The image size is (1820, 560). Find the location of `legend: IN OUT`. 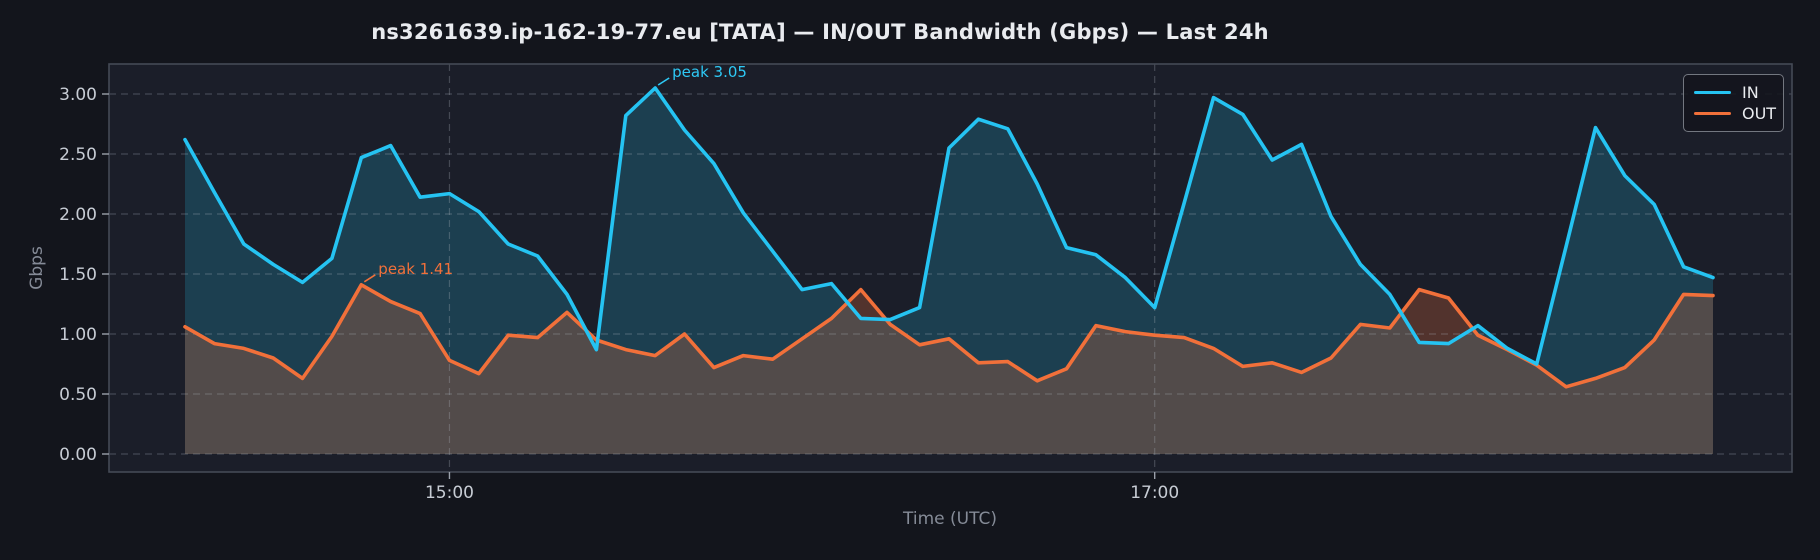

legend: IN OUT is located at coordinates (1733, 103).